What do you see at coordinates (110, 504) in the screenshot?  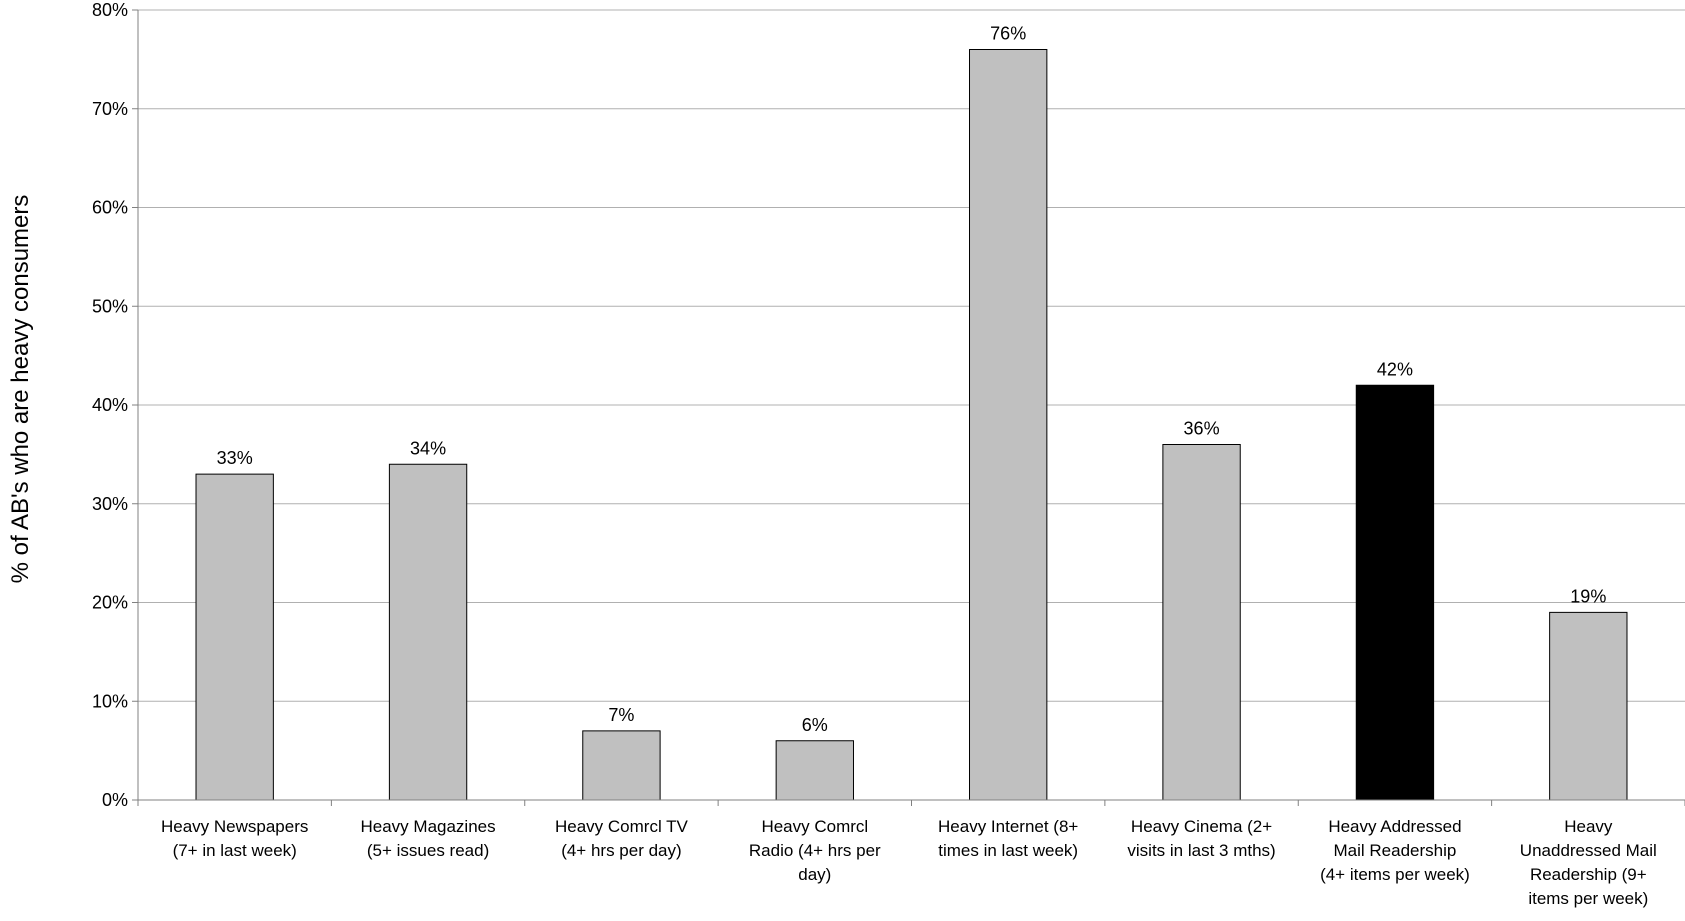 I see `y-tick-label: 30%` at bounding box center [110, 504].